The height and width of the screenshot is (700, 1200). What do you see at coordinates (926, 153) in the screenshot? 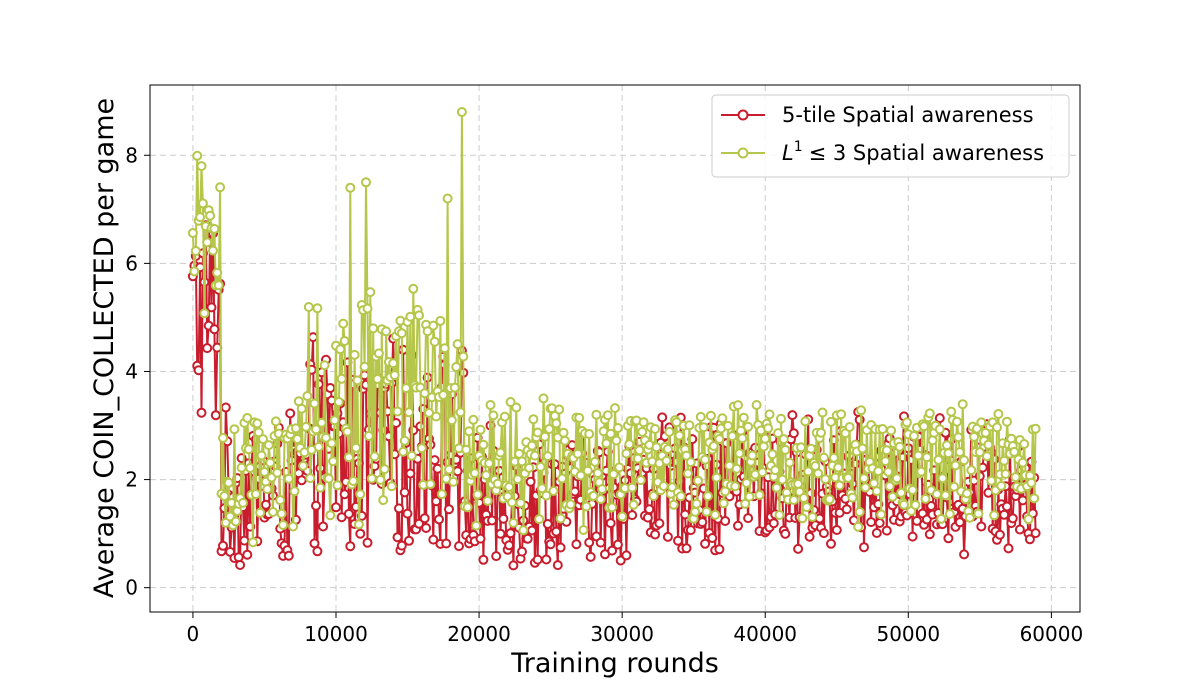
I see `legend-label-l1-rest: ≤ 3 Spatial awareness` at bounding box center [926, 153].